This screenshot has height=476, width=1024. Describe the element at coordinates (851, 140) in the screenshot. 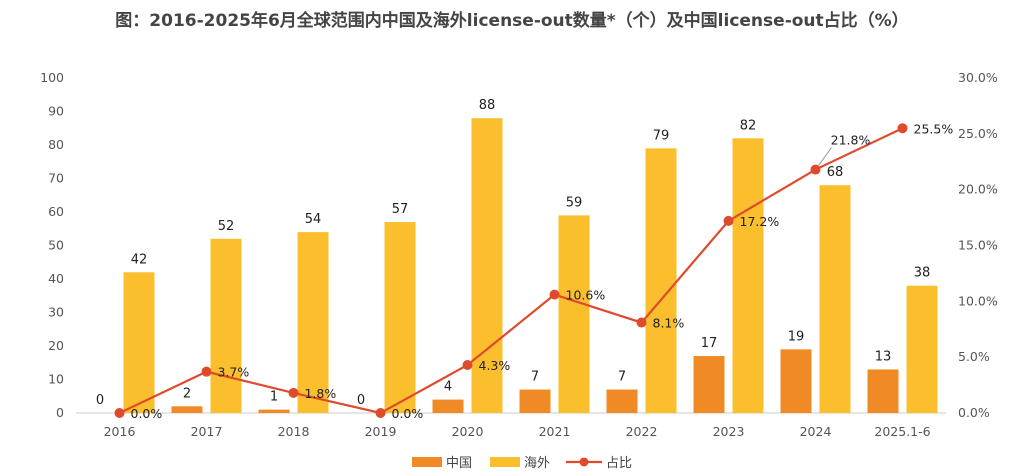

I see `share-point-label: 21.8%` at that location.